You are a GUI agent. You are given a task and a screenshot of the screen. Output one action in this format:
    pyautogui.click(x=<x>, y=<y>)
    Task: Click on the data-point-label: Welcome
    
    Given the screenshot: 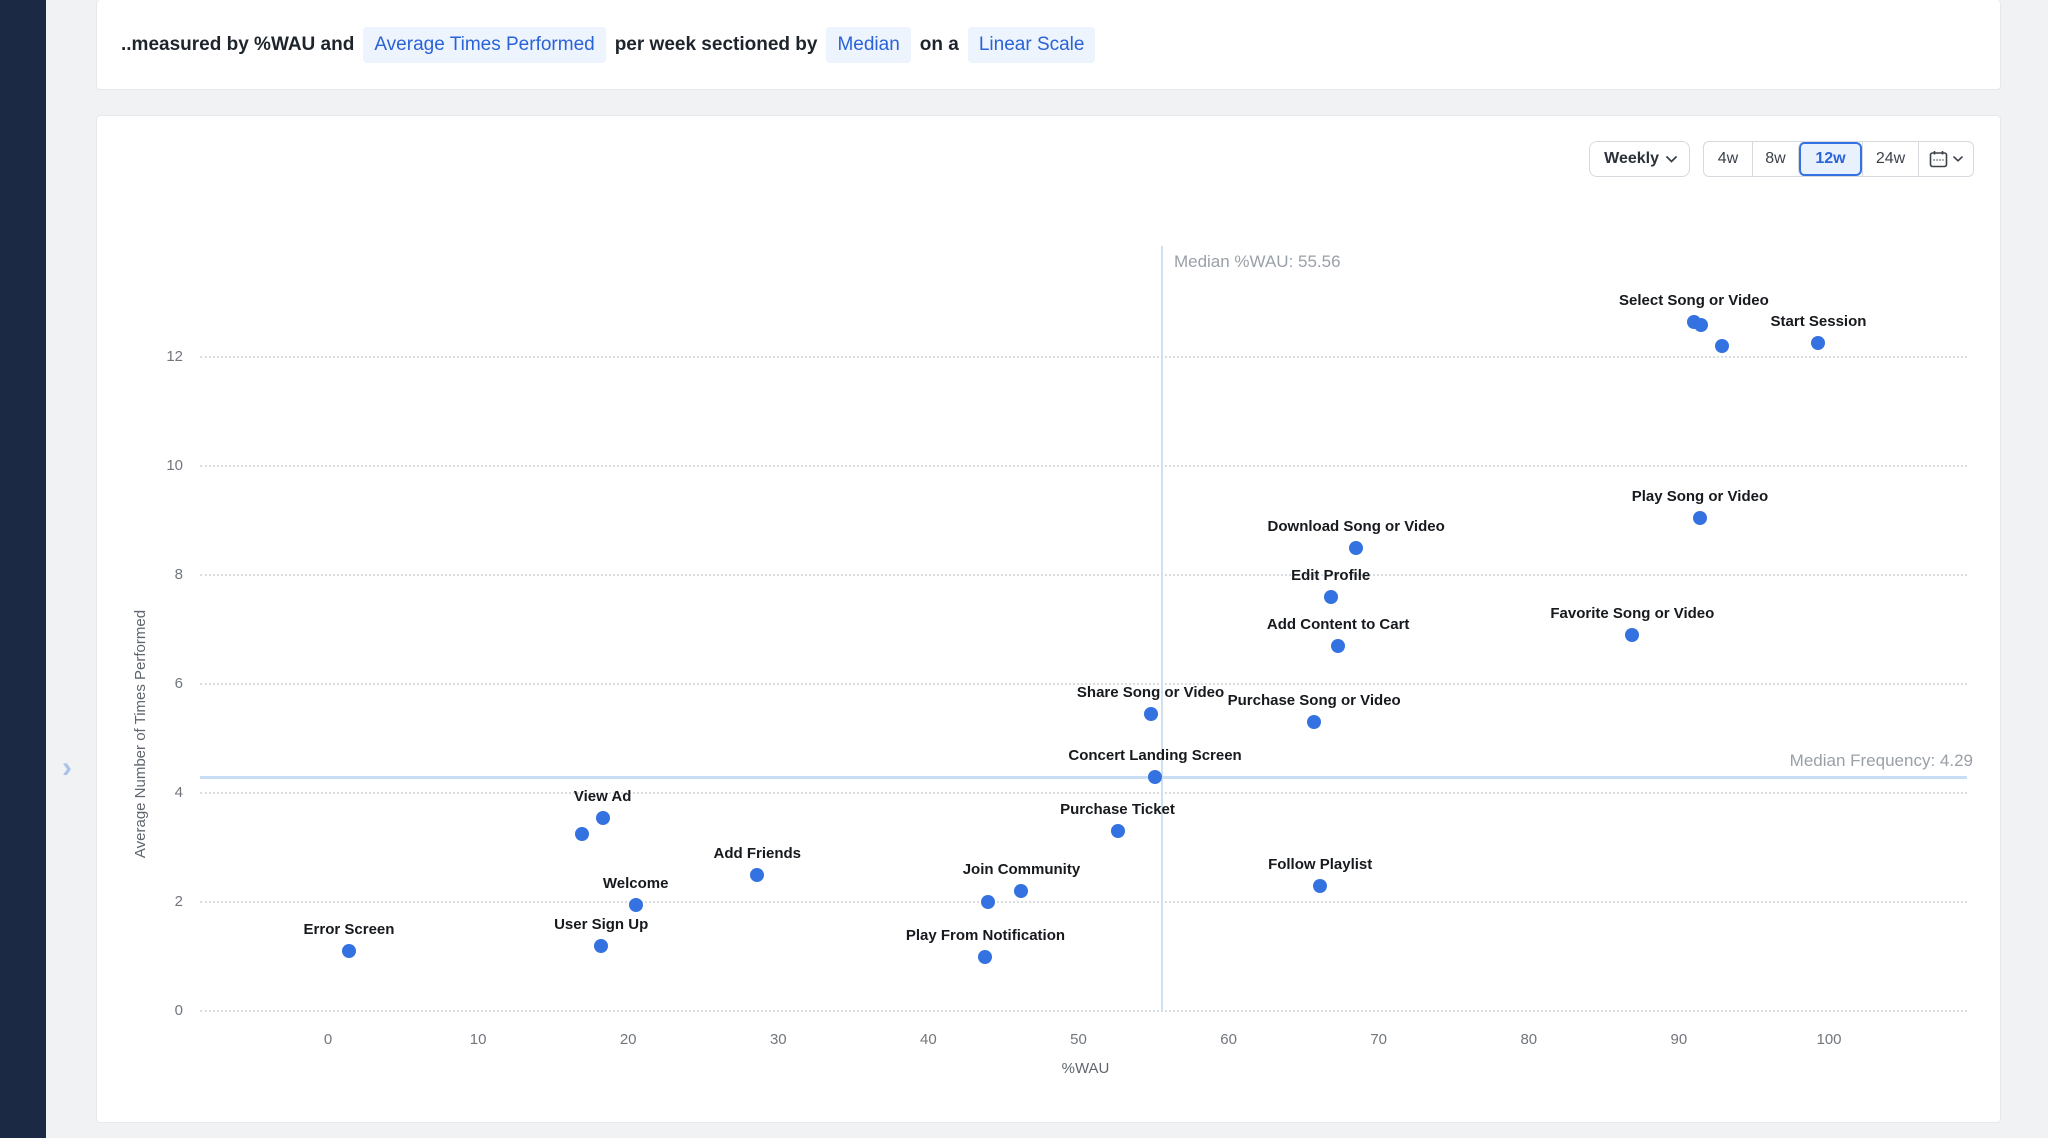 What is the action you would take?
    pyautogui.click(x=635, y=883)
    